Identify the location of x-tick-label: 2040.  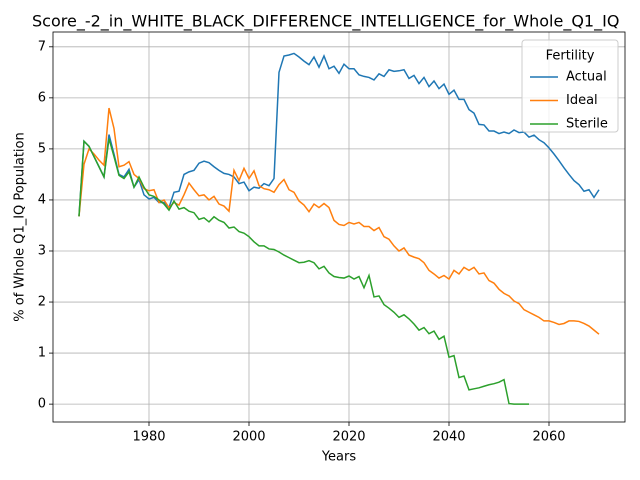
(448, 437).